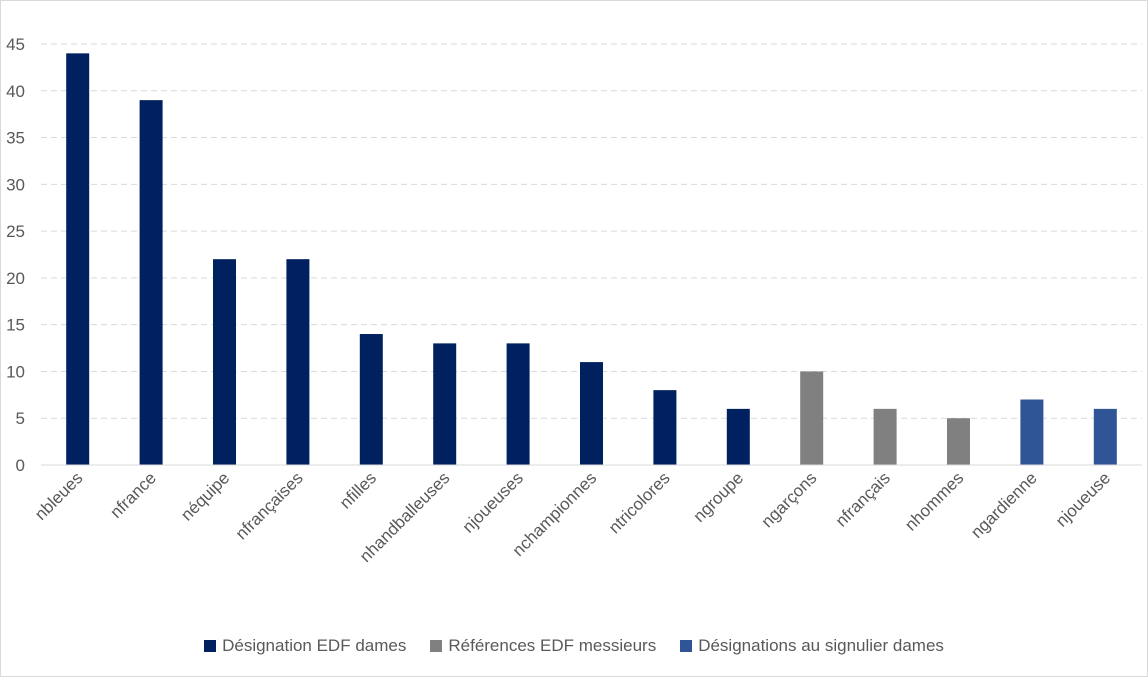  I want to click on x-tick-label-njoueuses: njoueuses, so click(493, 502).